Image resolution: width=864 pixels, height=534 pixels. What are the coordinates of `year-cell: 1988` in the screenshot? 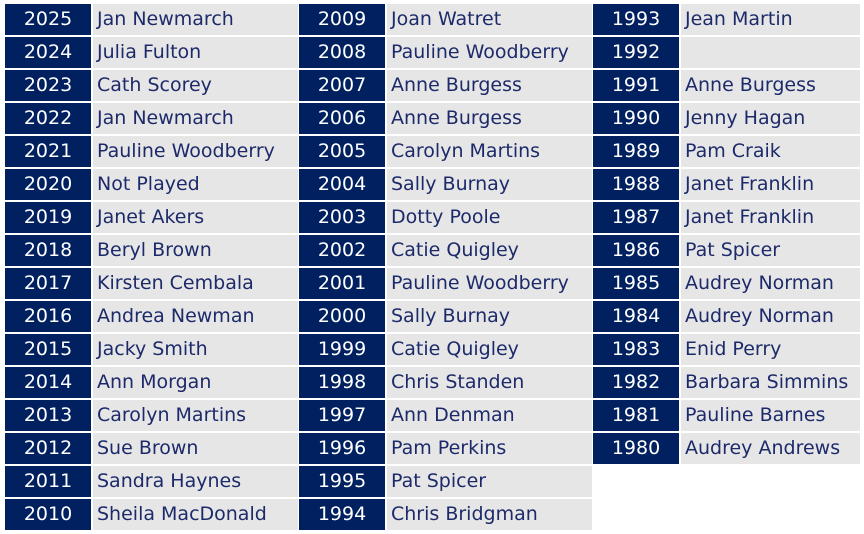 It's located at (636, 184).